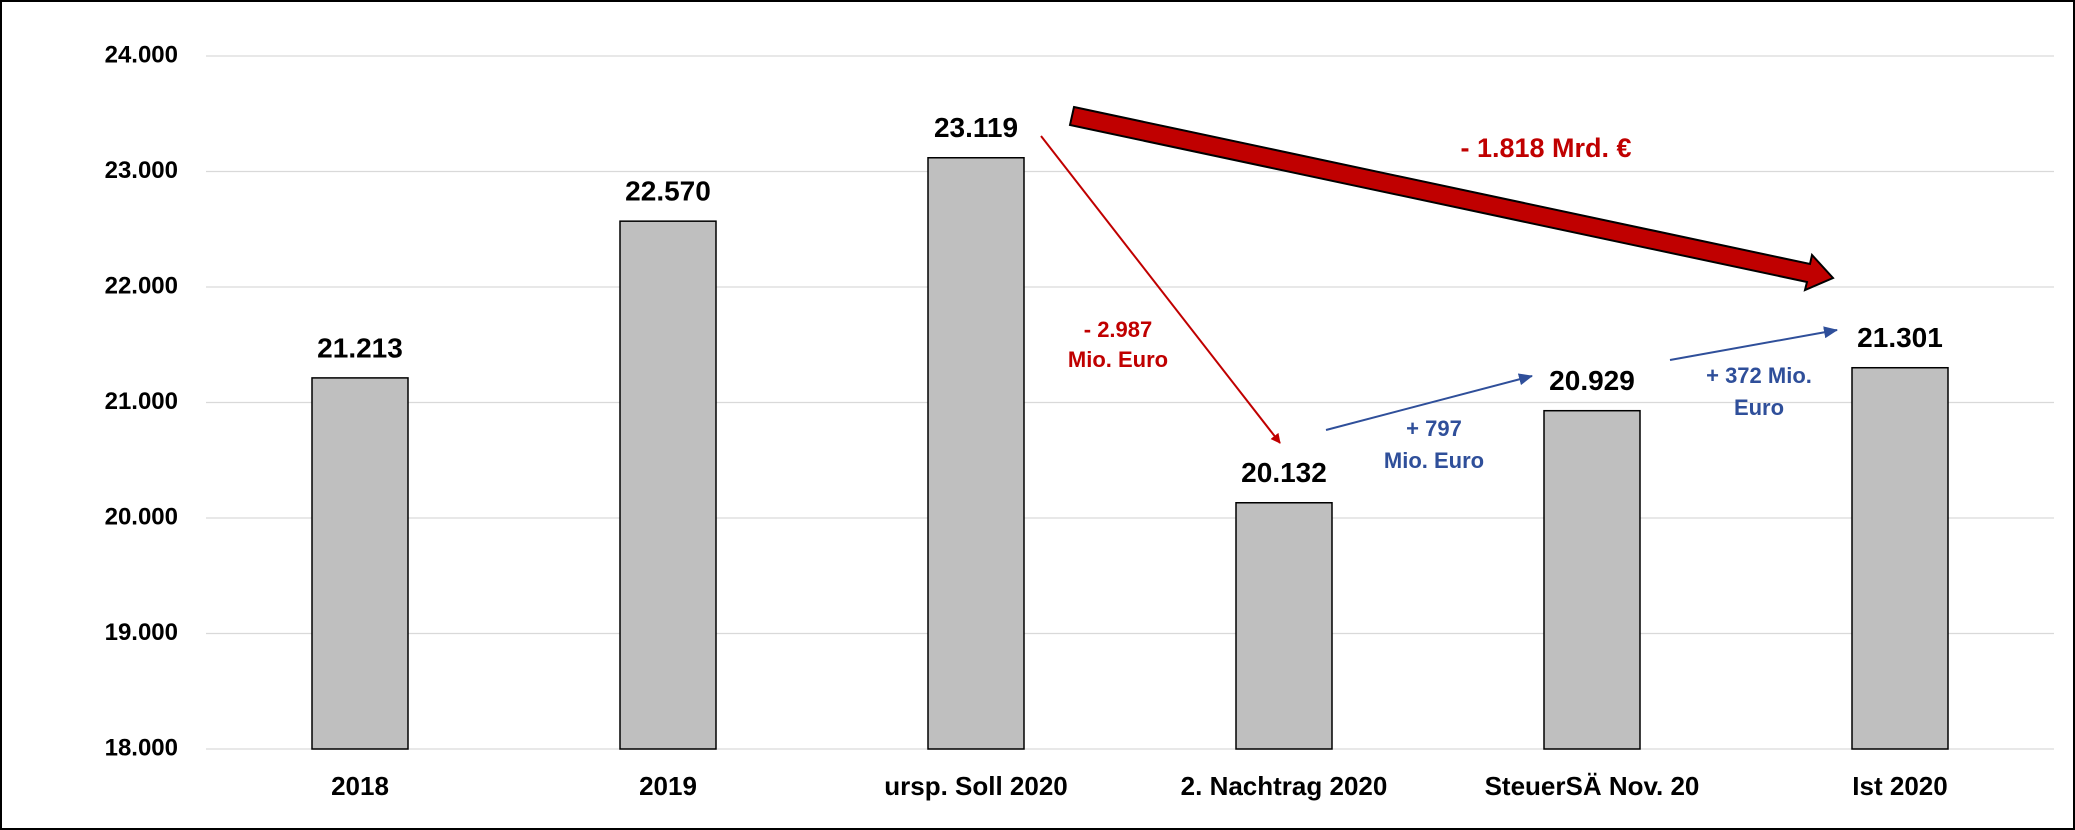 This screenshot has width=2075, height=830. What do you see at coordinates (1451, 198) in the screenshot?
I see `big-arrow` at bounding box center [1451, 198].